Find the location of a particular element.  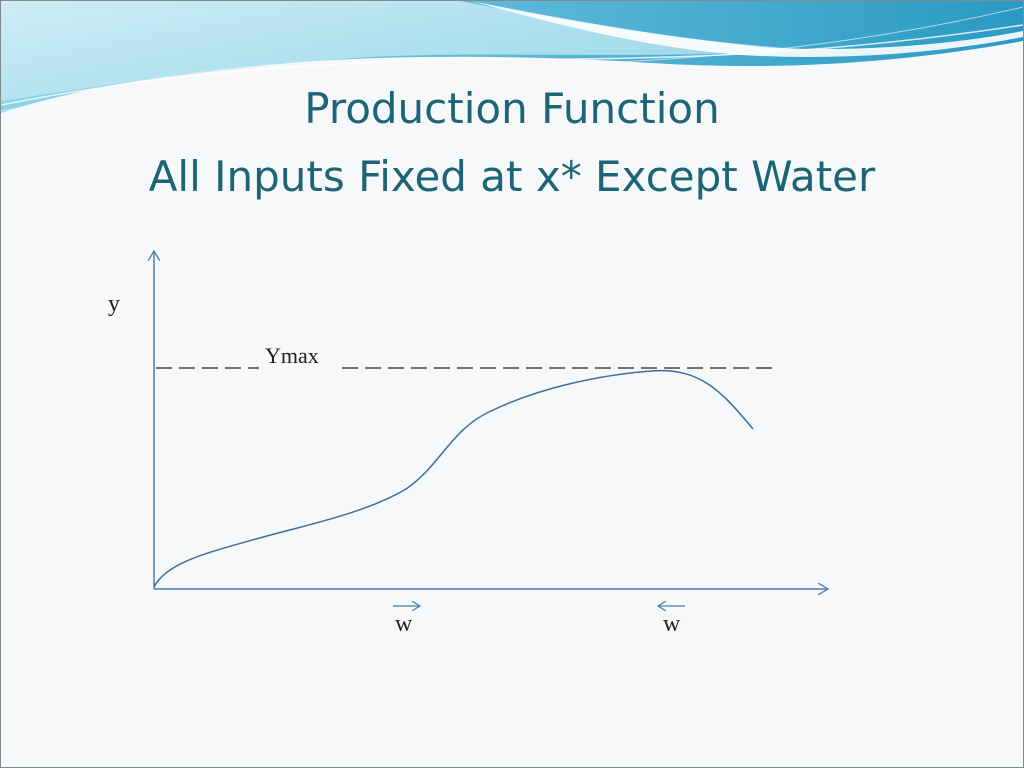

slide-title-line-2: All Inputs Fixed at x* Except Water is located at coordinates (512, 176).